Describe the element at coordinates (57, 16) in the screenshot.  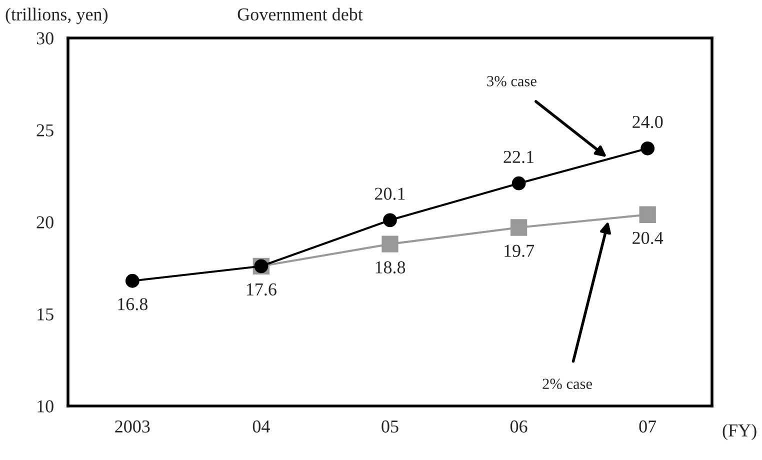
I see `y-axis-title: (trillions, yen)` at that location.